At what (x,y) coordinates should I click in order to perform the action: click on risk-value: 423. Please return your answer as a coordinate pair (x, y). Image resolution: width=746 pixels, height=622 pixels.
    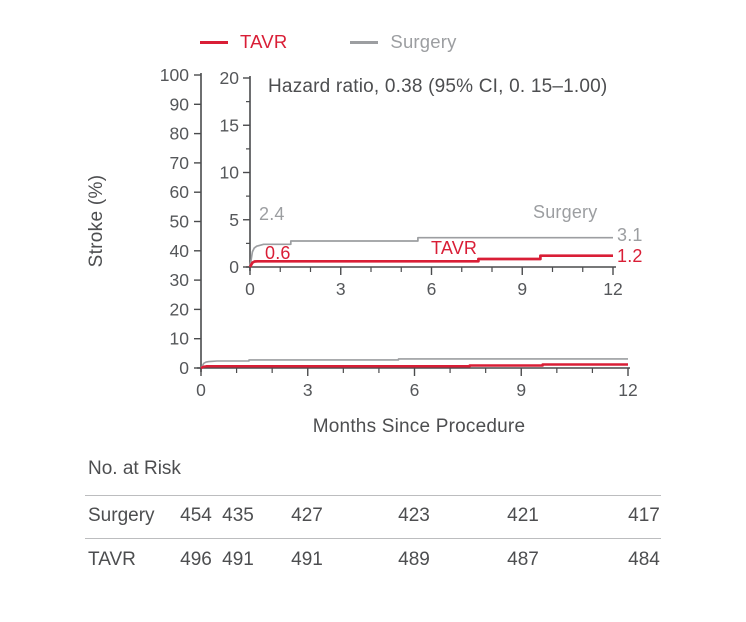
    Looking at the image, I should click on (414, 515).